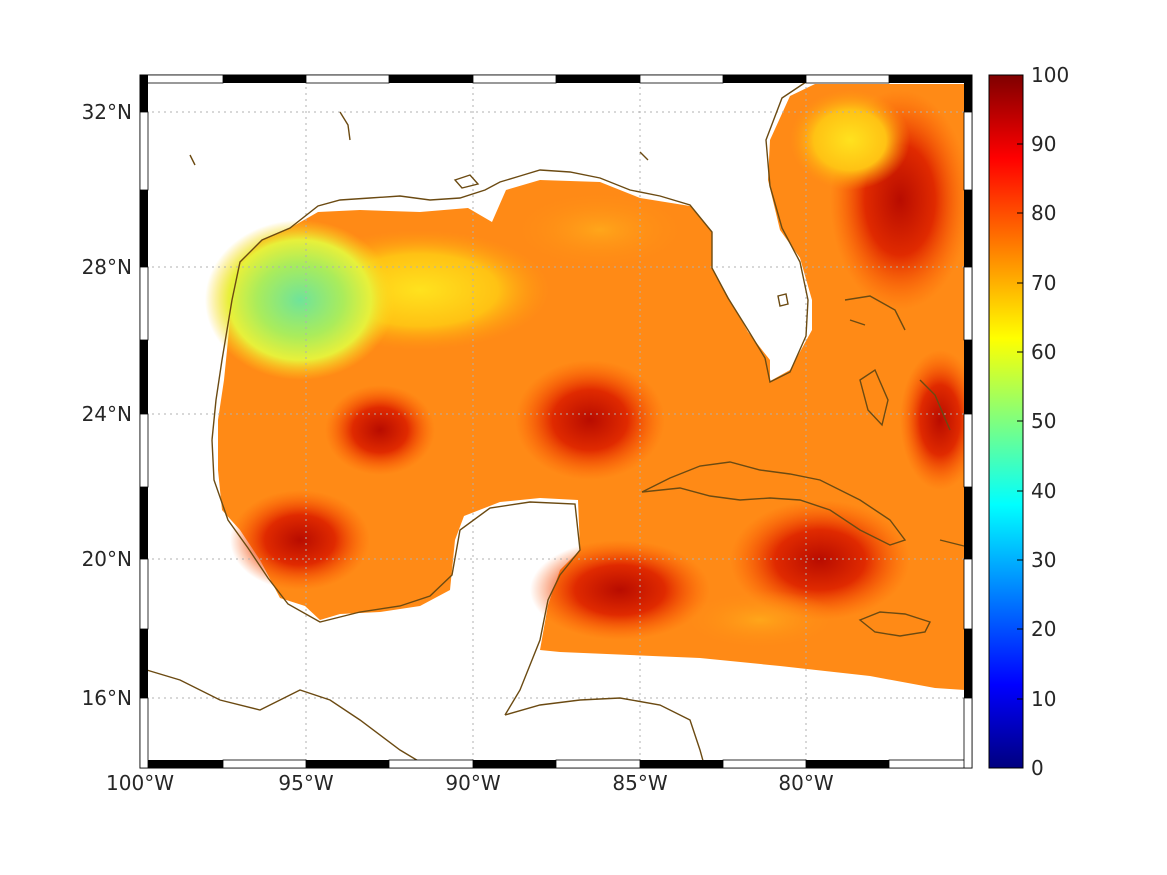  Describe the element at coordinates (639, 783) in the screenshot. I see `lon-label: 85°W` at that location.